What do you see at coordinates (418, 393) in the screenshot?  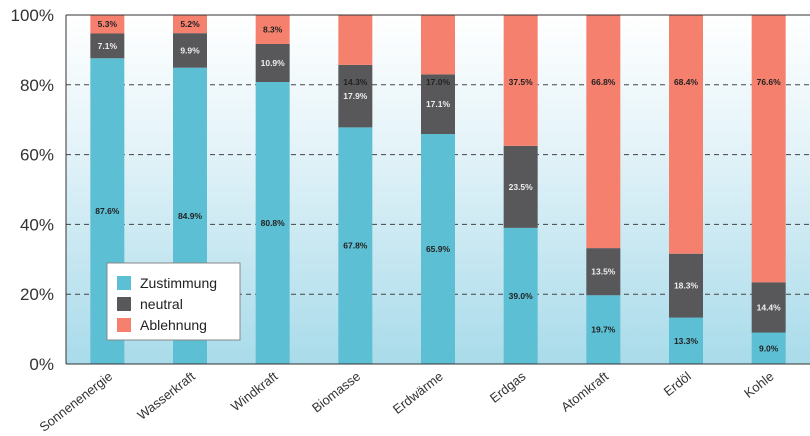 I see `x-tick-label: Erdwärme` at bounding box center [418, 393].